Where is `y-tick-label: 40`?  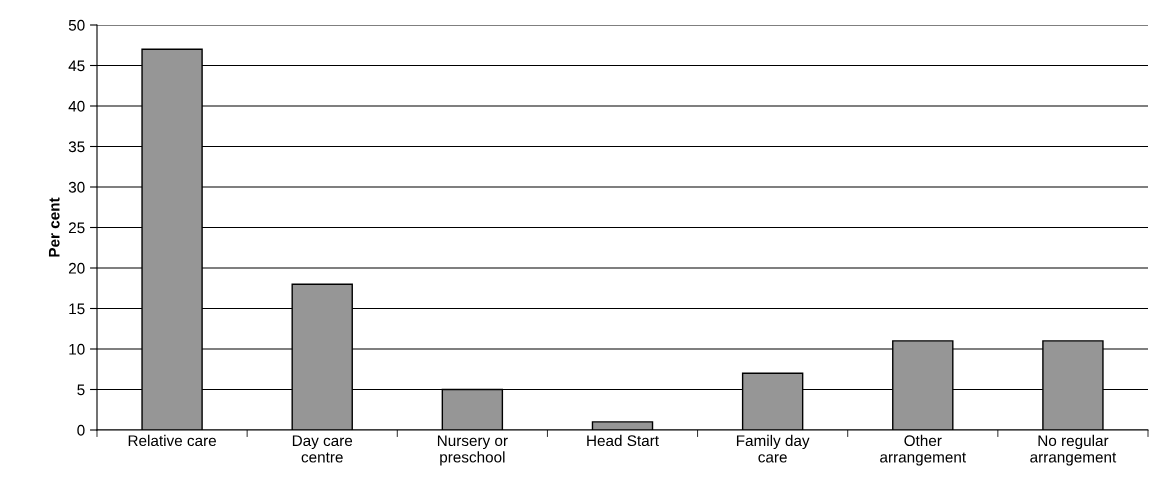
y-tick-label: 40 is located at coordinates (76, 106).